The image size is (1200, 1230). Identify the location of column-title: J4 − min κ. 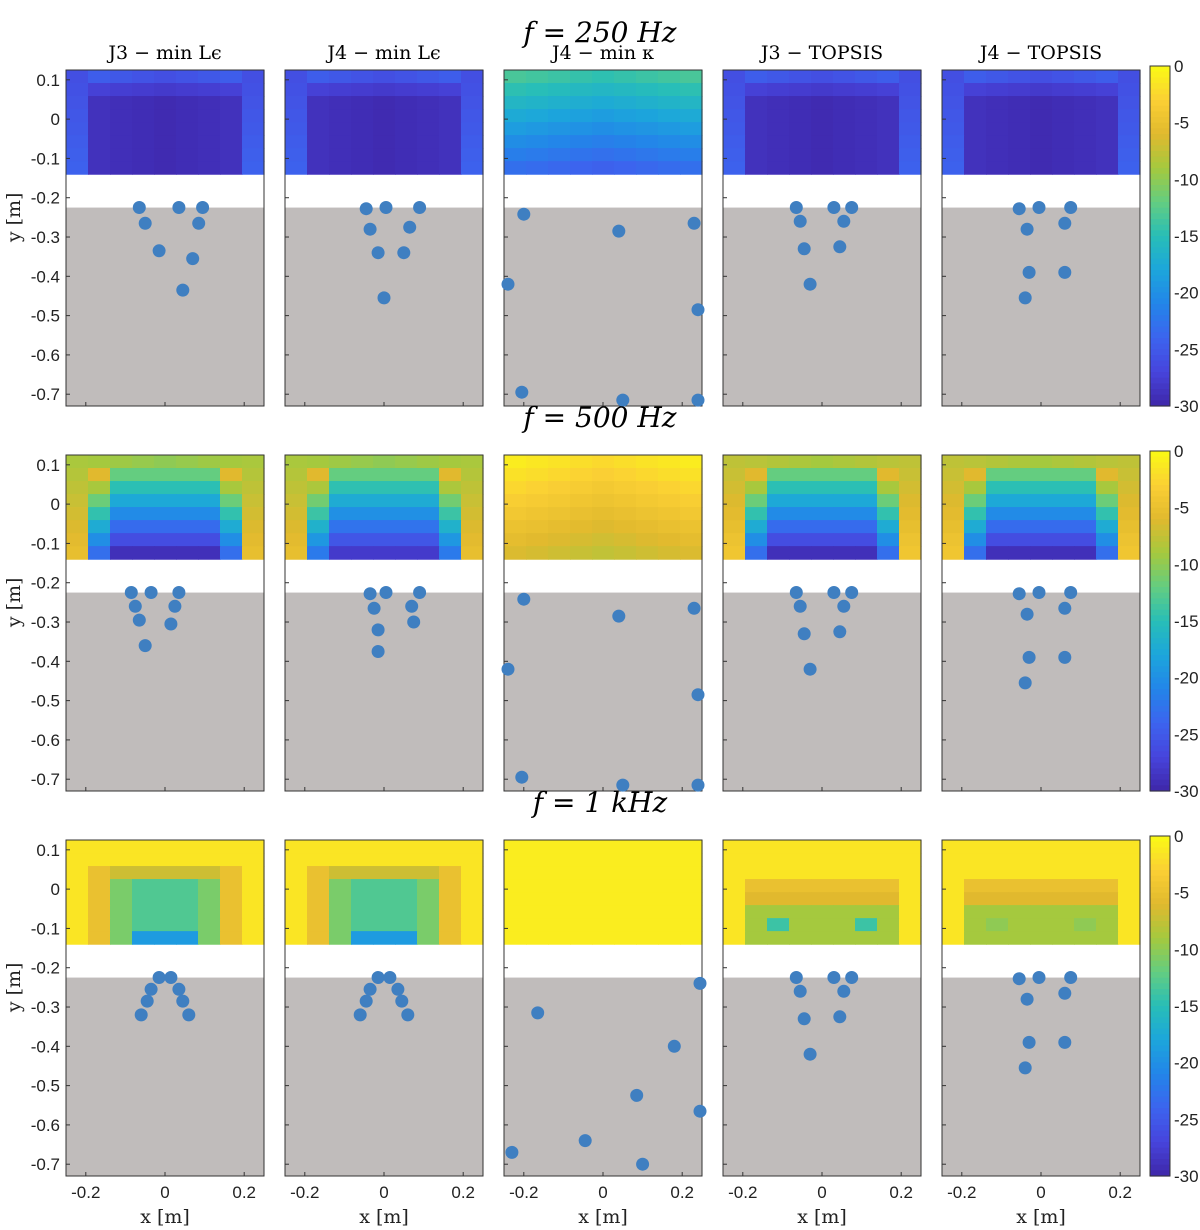
(602, 53).